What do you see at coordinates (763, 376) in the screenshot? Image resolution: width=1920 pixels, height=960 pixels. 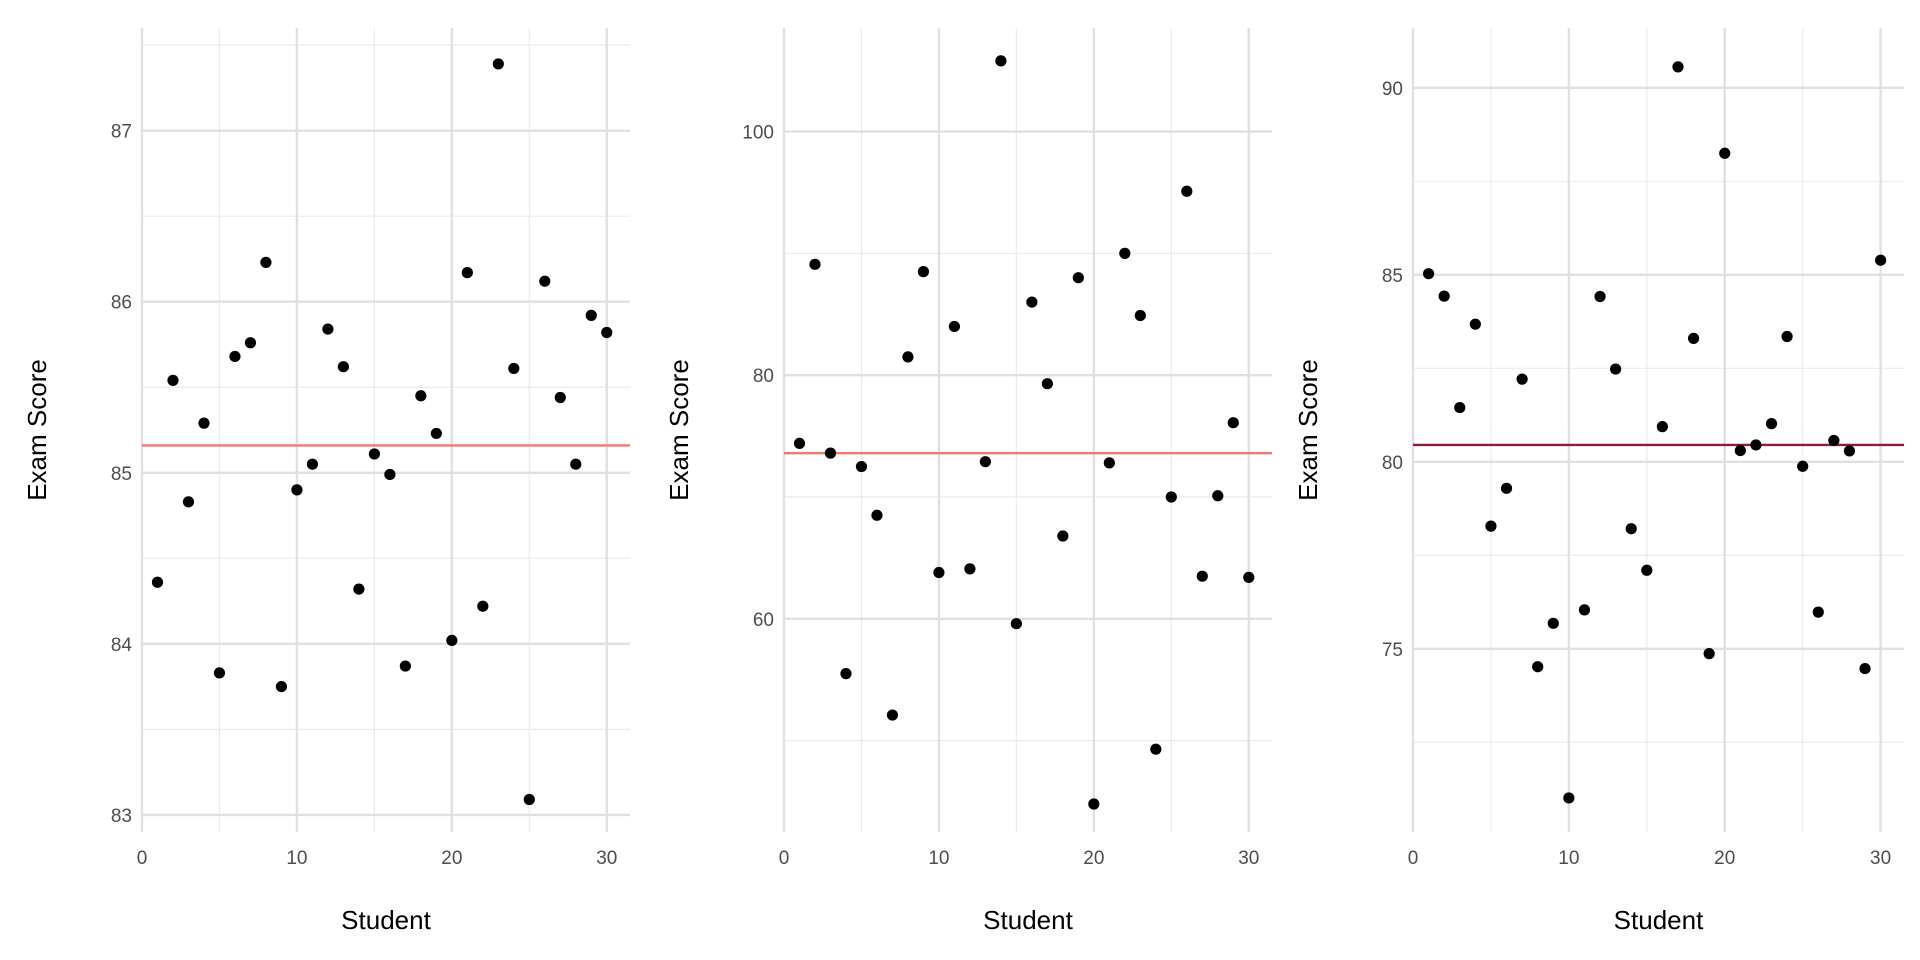 I see `y-tick-label: 80` at bounding box center [763, 376].